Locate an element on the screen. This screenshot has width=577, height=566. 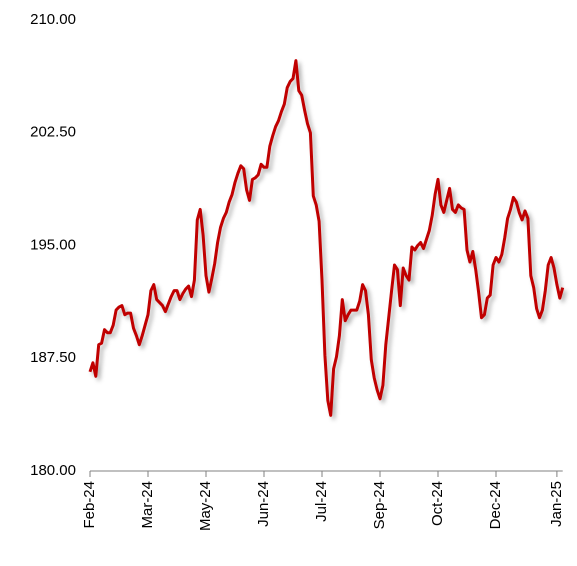
x-tick-label: Dec-24 is located at coordinates (495, 505).